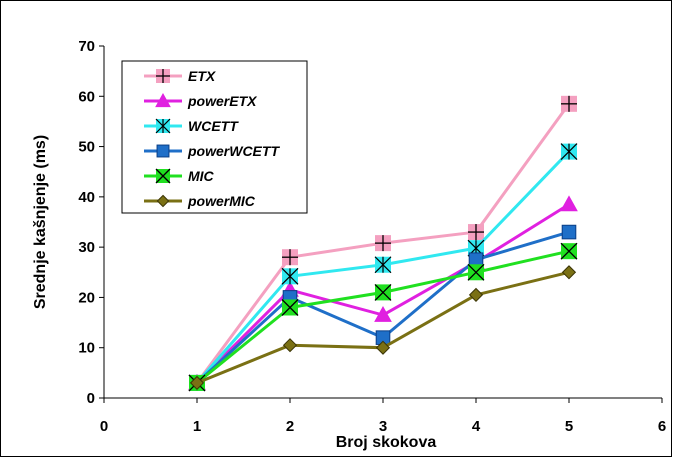 This screenshot has height=463, width=674. I want to click on legend-label-WCETT: WCETT, so click(213, 126).